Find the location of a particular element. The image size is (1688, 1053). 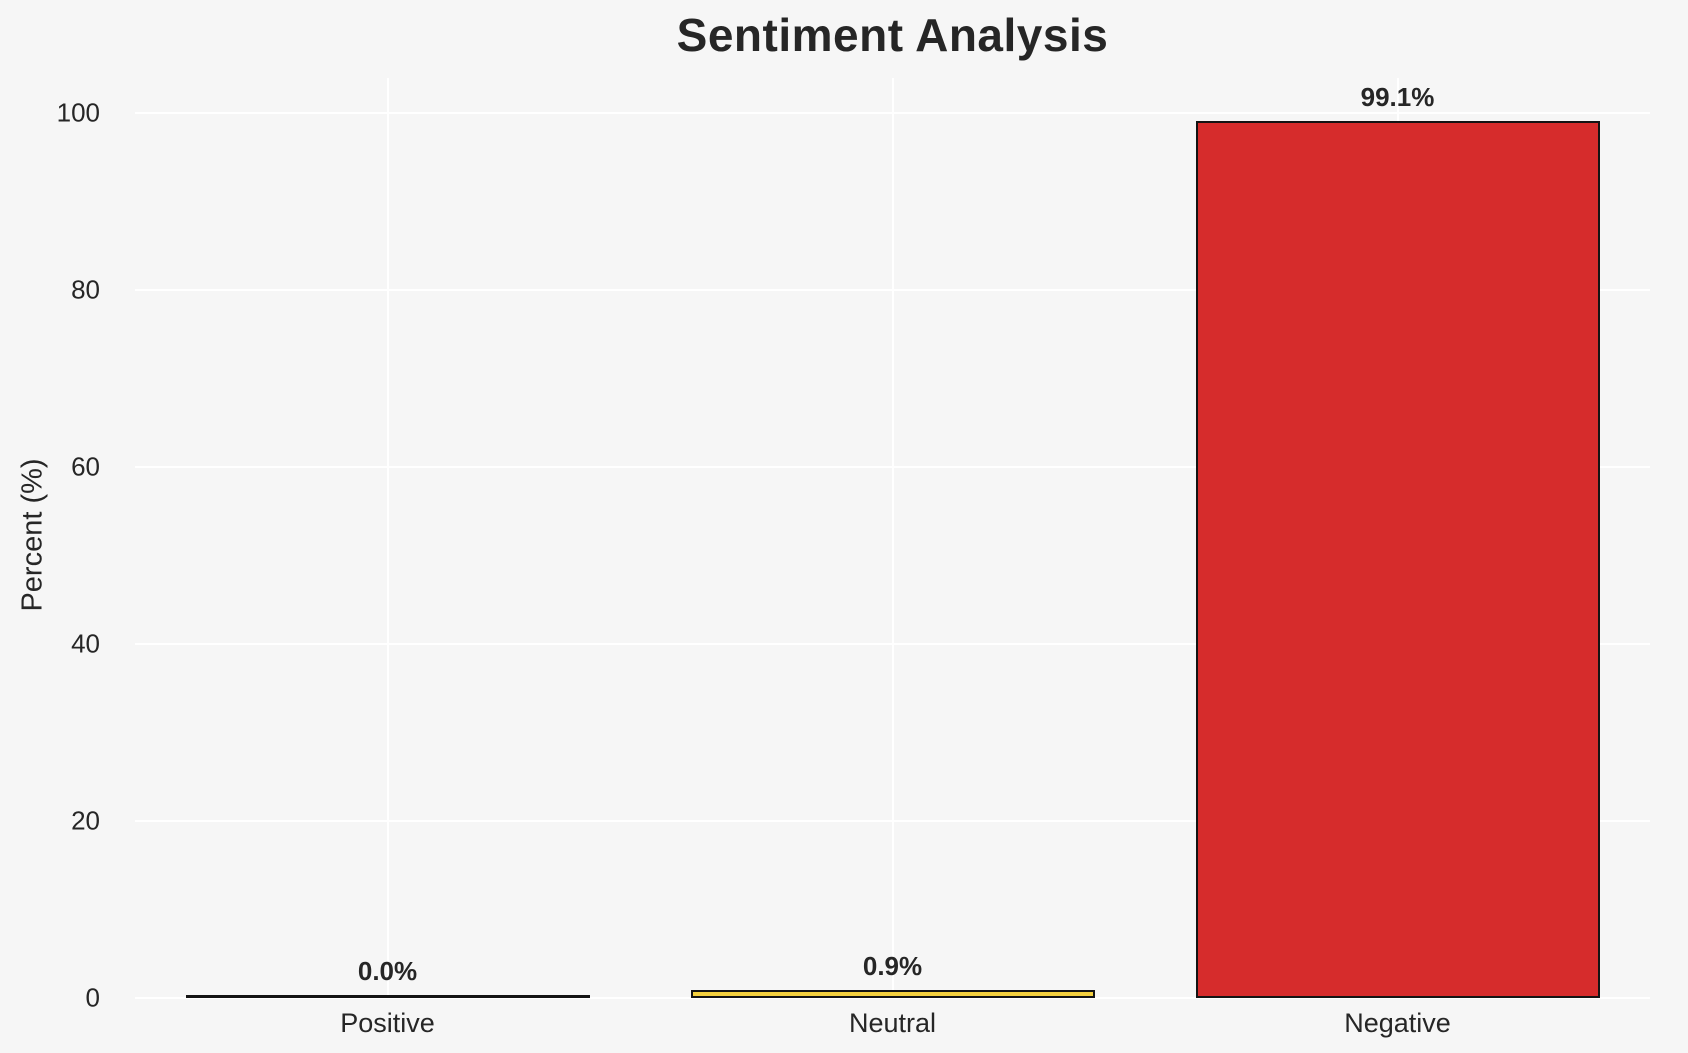

bar-neutral is located at coordinates (892, 994).